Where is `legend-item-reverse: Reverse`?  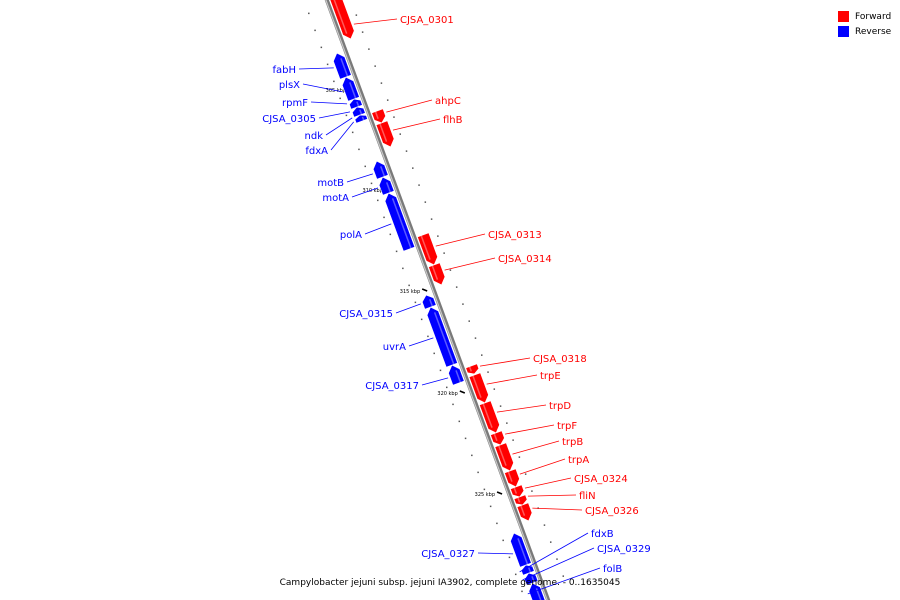
legend-item-reverse: Reverse is located at coordinates (864, 31).